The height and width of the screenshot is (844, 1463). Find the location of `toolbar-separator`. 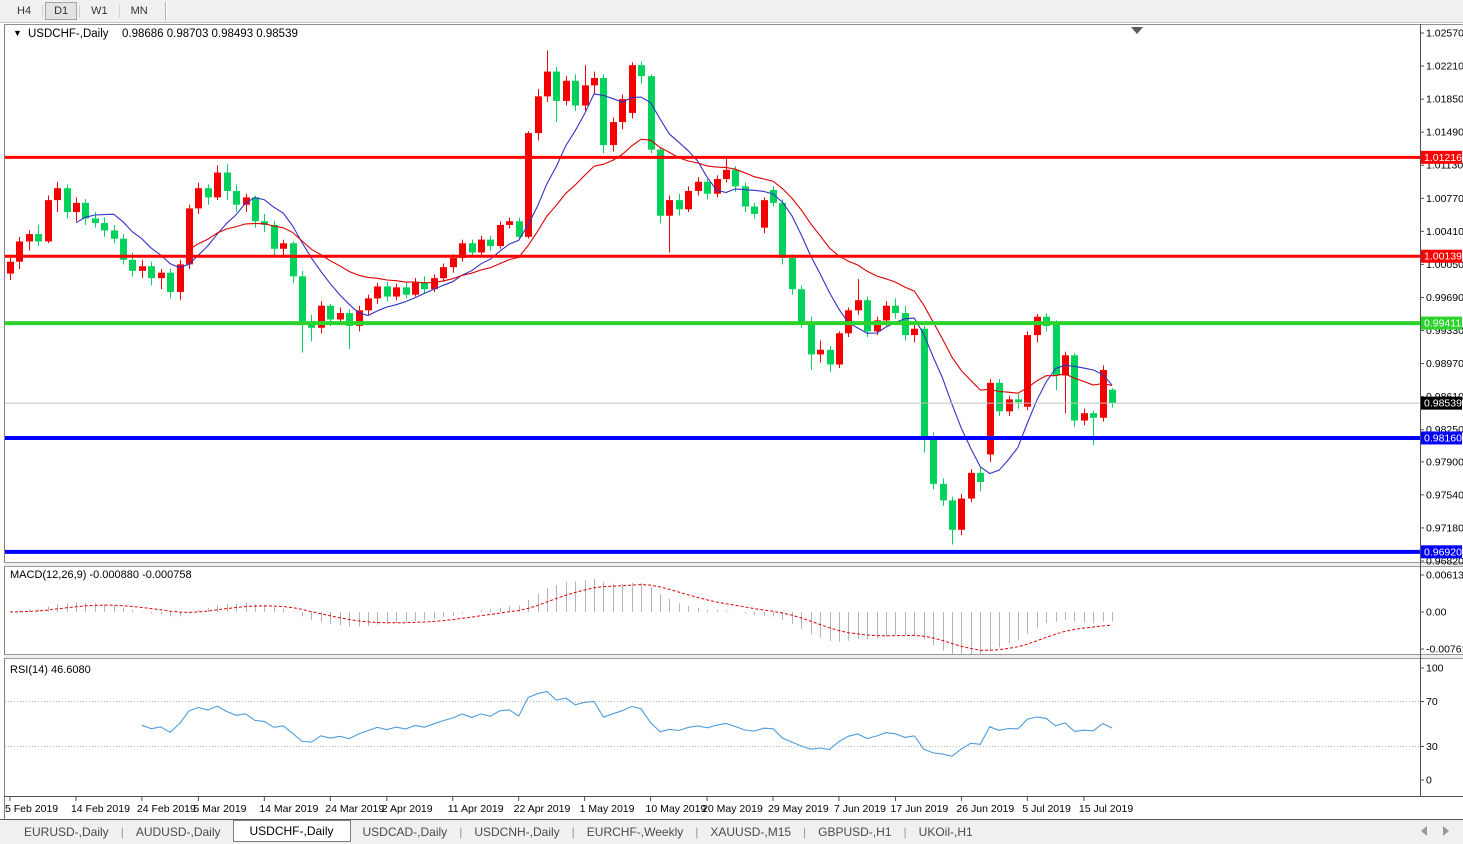

toolbar-separator is located at coordinates (43, 11).